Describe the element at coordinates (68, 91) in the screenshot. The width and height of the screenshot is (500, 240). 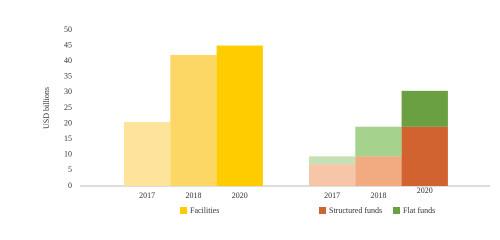
I see `y-tick-label: 30` at that location.